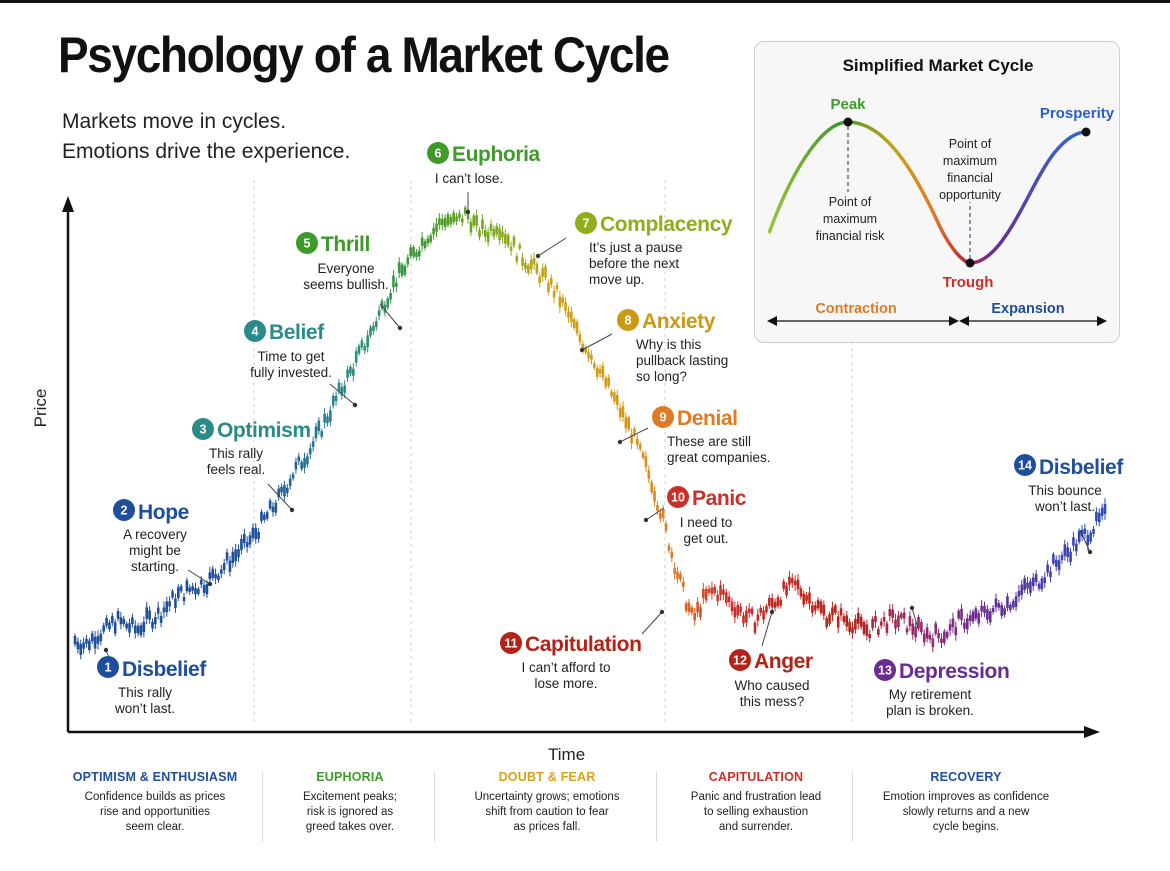 The height and width of the screenshot is (871, 1170). What do you see at coordinates (772, 701) in the screenshot?
I see `stage-quote-line: this mess?` at bounding box center [772, 701].